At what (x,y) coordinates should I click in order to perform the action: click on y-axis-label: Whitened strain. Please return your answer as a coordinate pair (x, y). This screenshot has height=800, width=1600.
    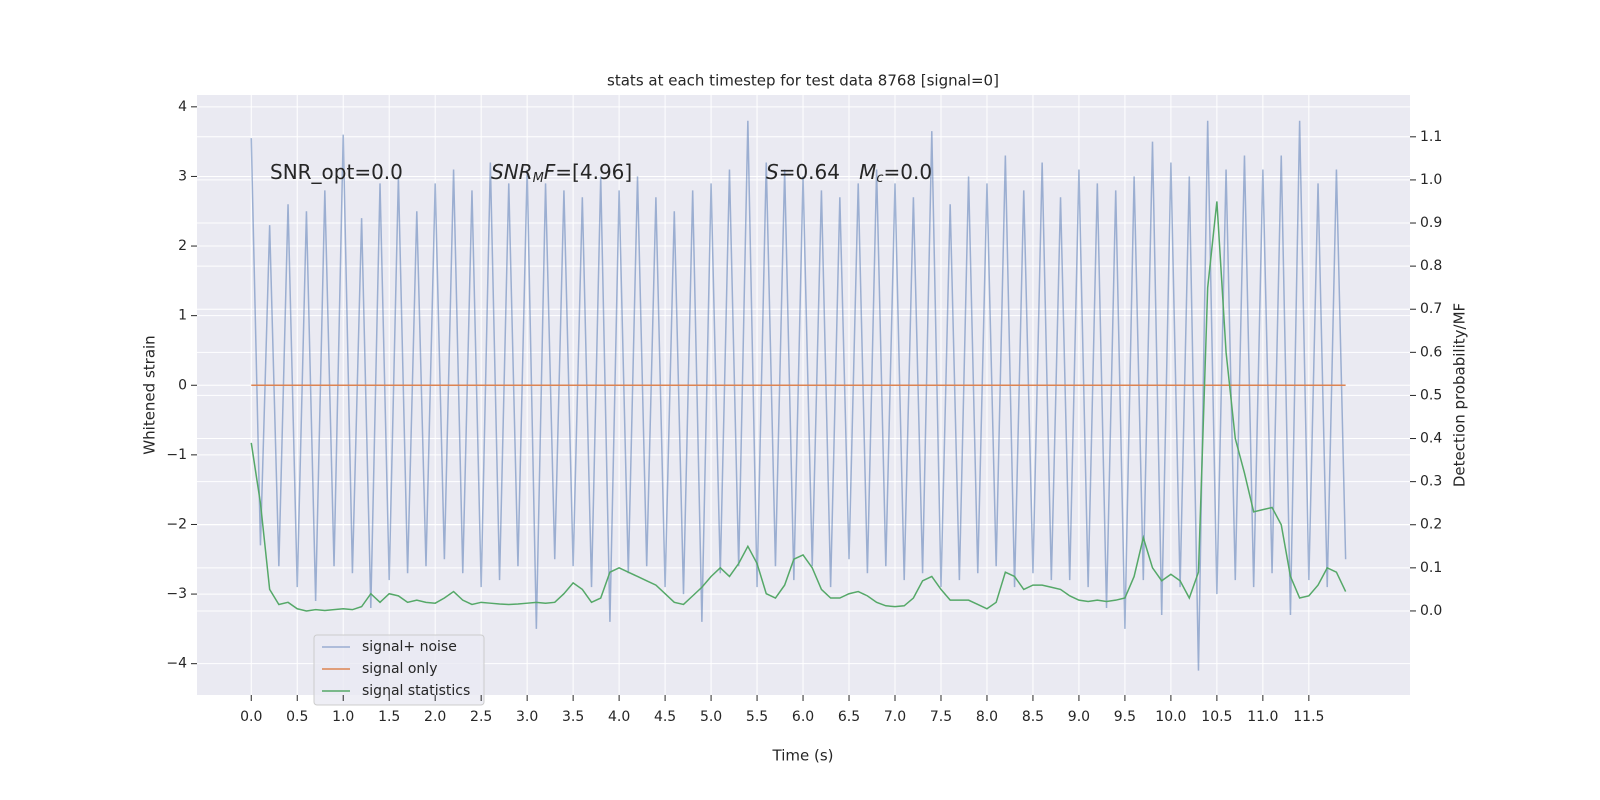
    Looking at the image, I should click on (150, 394).